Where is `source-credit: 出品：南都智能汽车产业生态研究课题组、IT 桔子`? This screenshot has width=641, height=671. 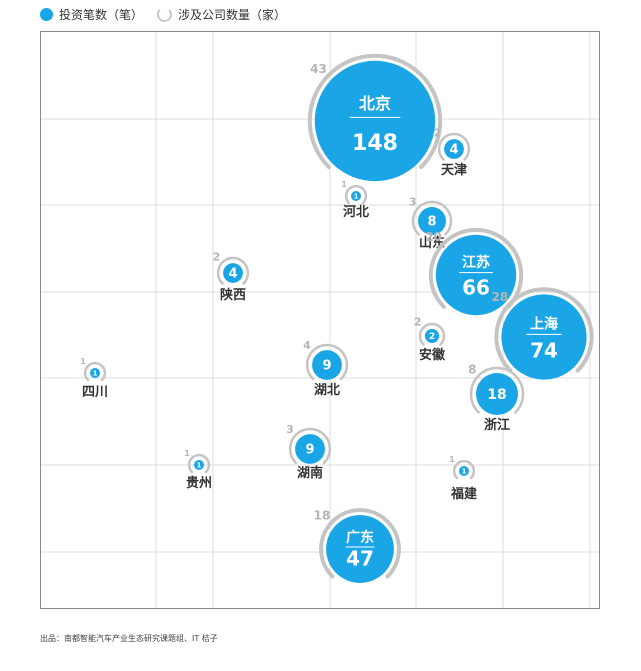 source-credit: 出品：南都智能汽车产业生态研究课题组、IT 桔子 is located at coordinates (129, 638).